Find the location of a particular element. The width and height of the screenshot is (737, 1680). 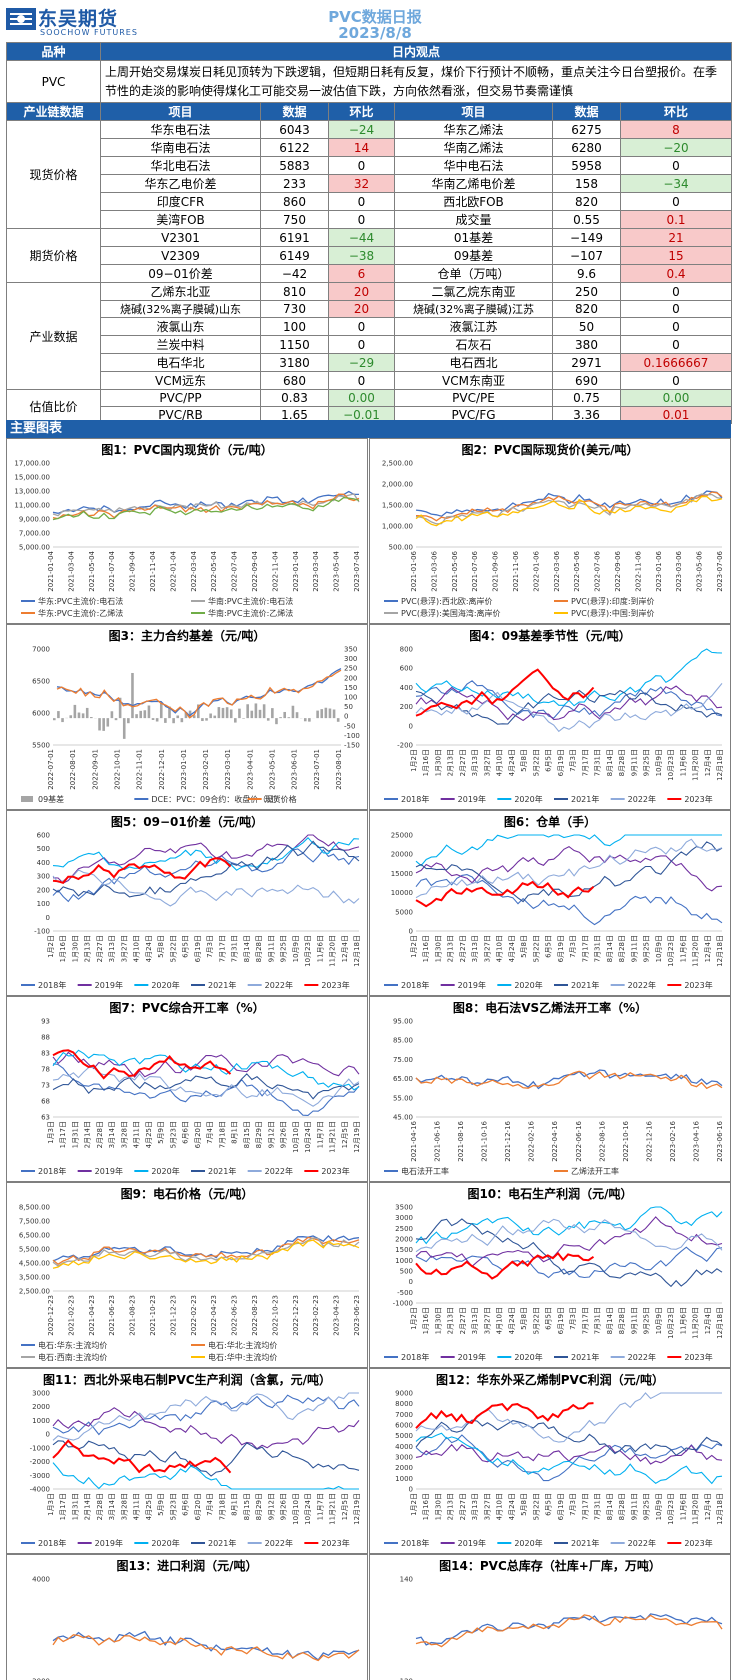

item-cell: 华东乙电价差 is located at coordinates (180, 183).